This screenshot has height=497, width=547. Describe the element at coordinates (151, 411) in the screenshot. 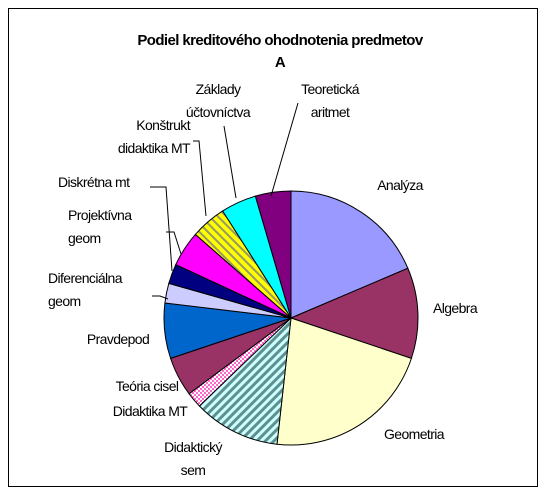

I see `slice-label: Didaktika MT` at that location.